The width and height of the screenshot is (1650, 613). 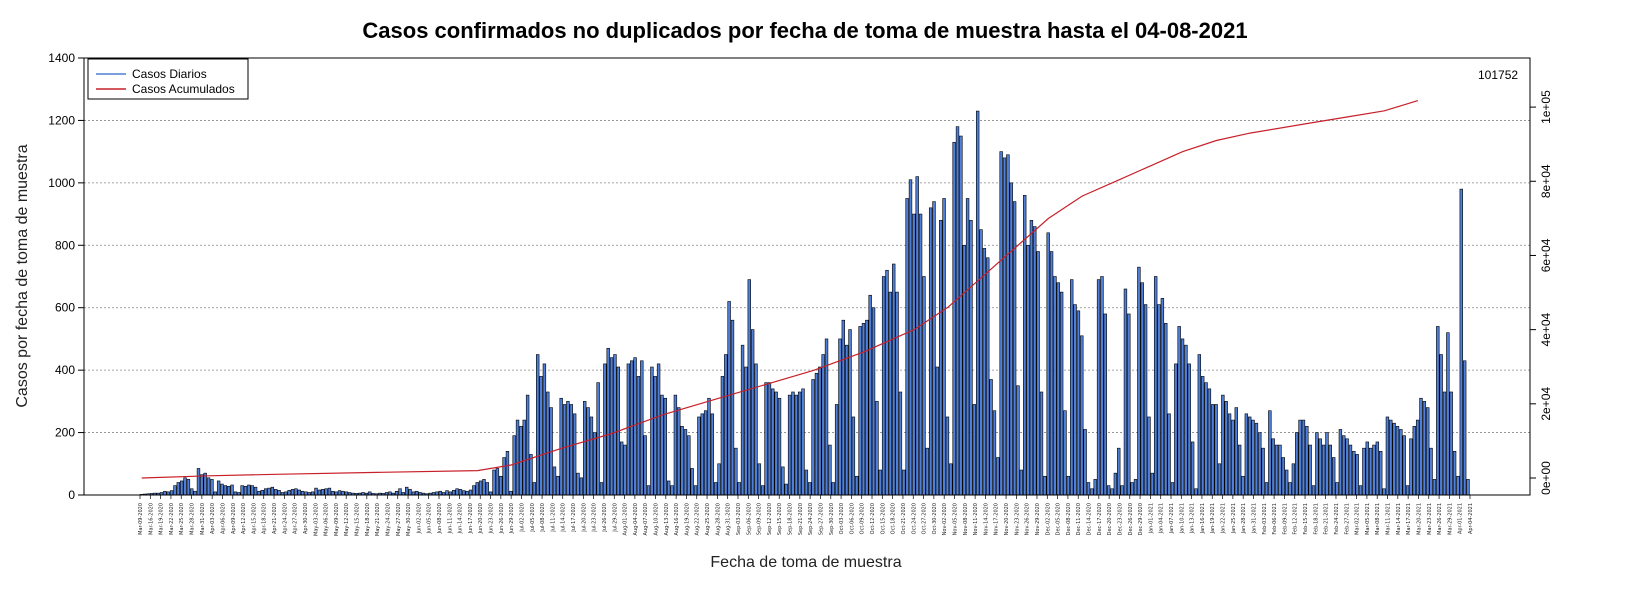 What do you see at coordinates (1120, 519) in the screenshot?
I see `x-tick-label: Dec-23-2020` at bounding box center [1120, 519].